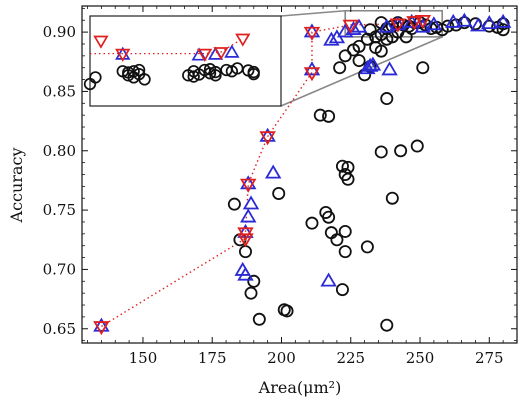 The height and width of the screenshot is (407, 532). I want to click on y-tick-label: 0.65, so click(59, 329).